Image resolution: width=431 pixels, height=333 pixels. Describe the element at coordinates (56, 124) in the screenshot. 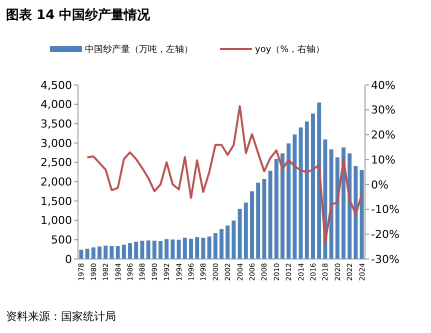

I see `y-tick-label: 3,500` at that location.